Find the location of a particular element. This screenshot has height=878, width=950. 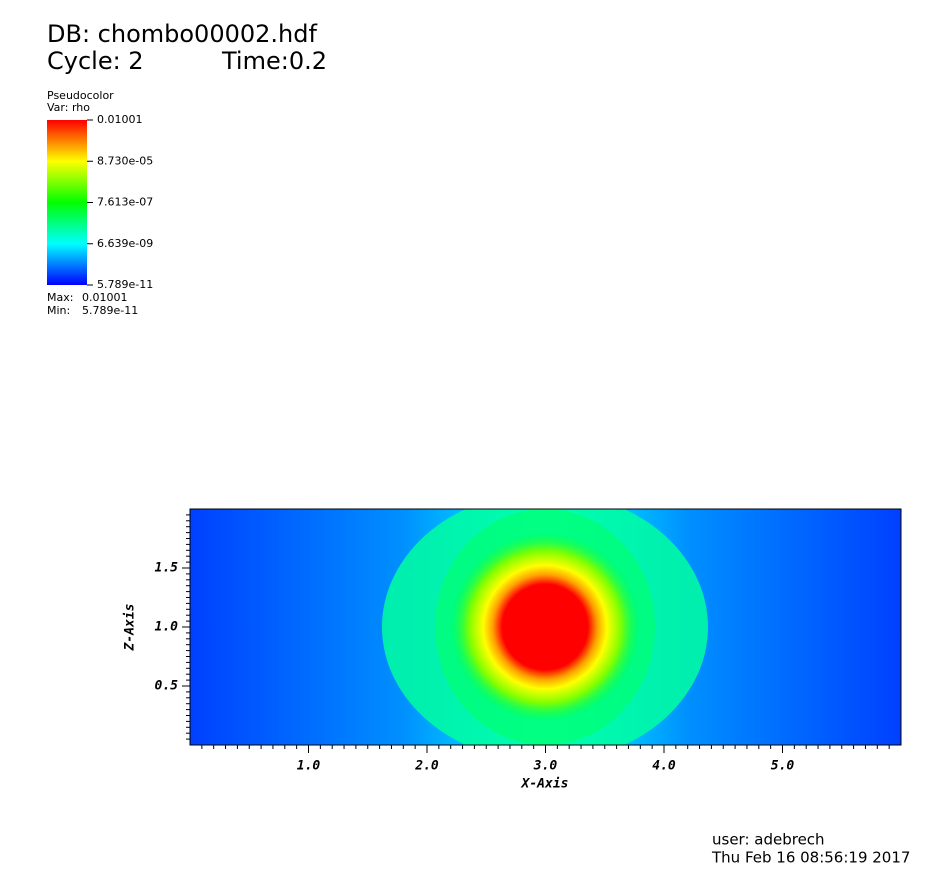

cycle: Cycle: 2 is located at coordinates (95, 61).